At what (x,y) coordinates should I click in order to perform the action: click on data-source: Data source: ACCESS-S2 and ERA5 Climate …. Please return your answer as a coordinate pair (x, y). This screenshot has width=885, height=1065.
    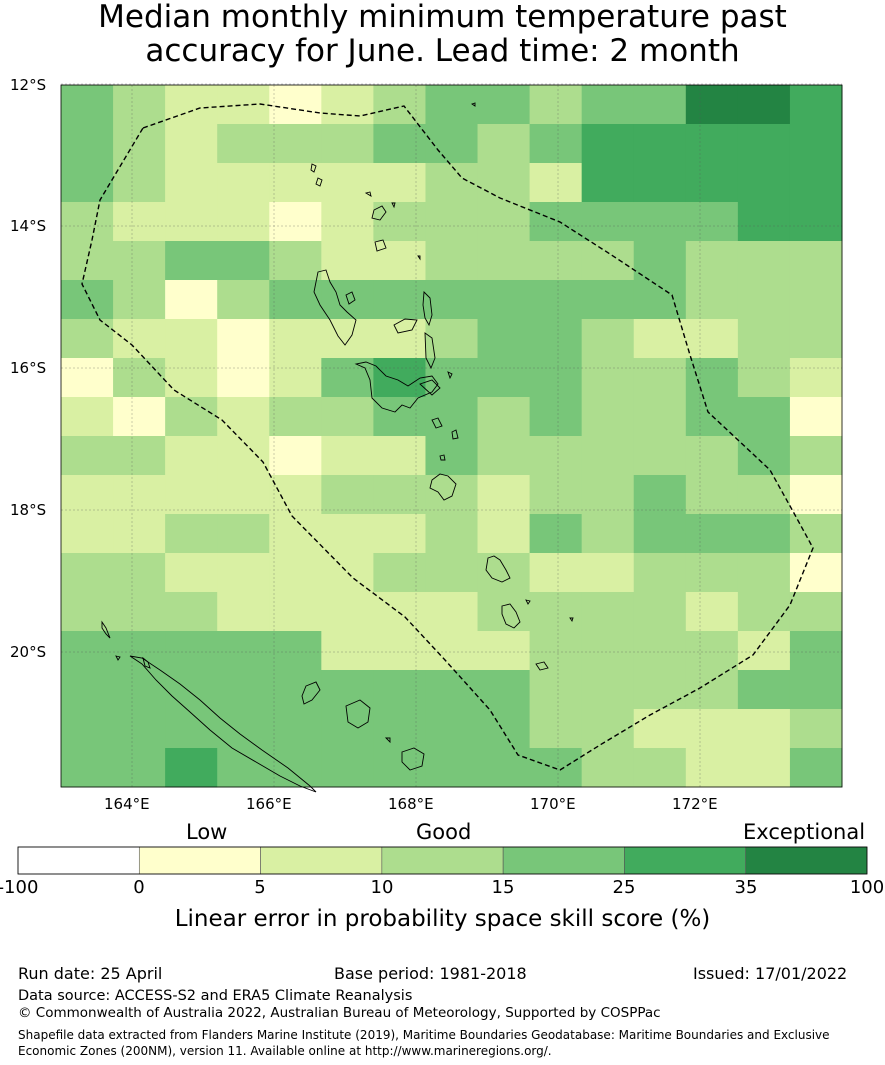
    Looking at the image, I should click on (215, 996).